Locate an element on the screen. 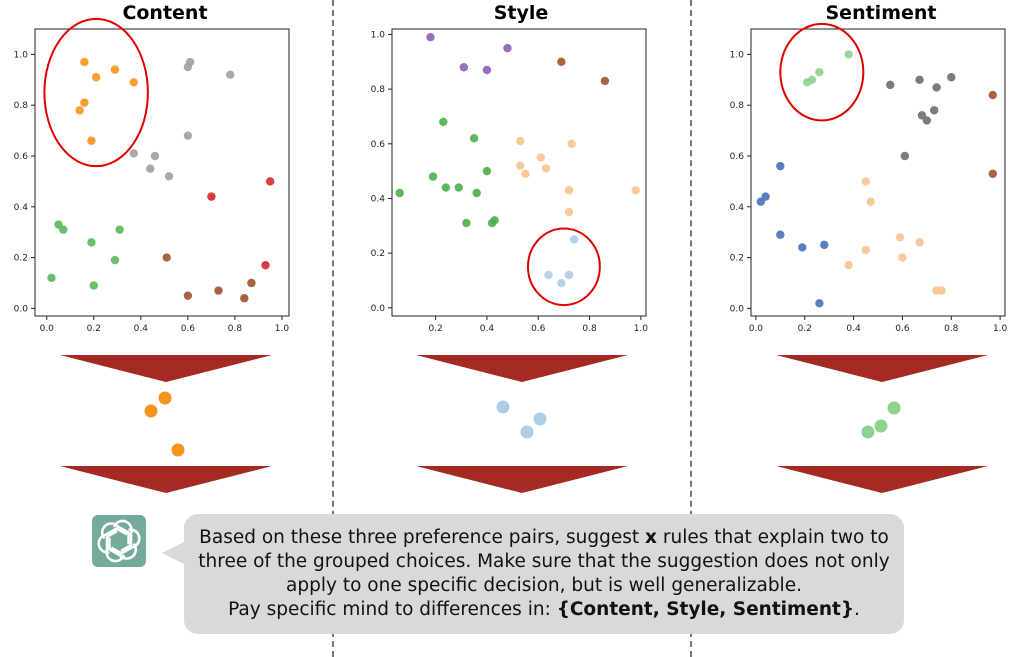 The image size is (1011, 657). arrow-down-bottom-style is located at coordinates (522, 479).